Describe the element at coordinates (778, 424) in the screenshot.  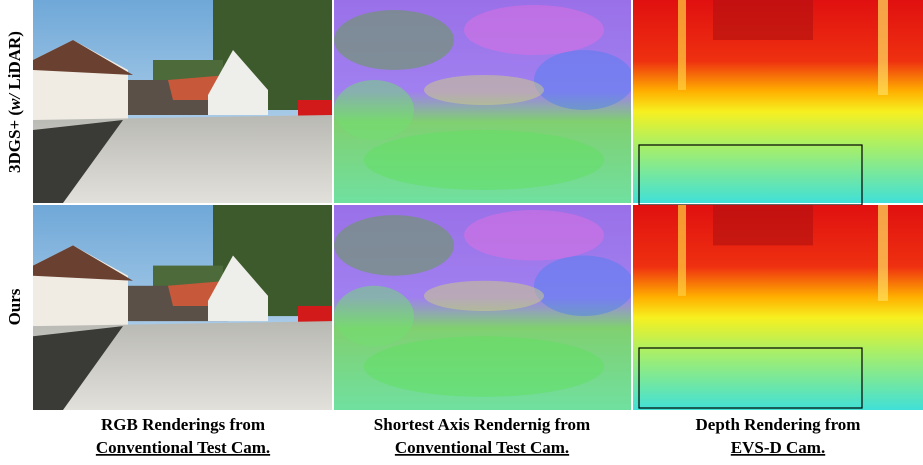
I see `caption: Depth Rendering from` at that location.